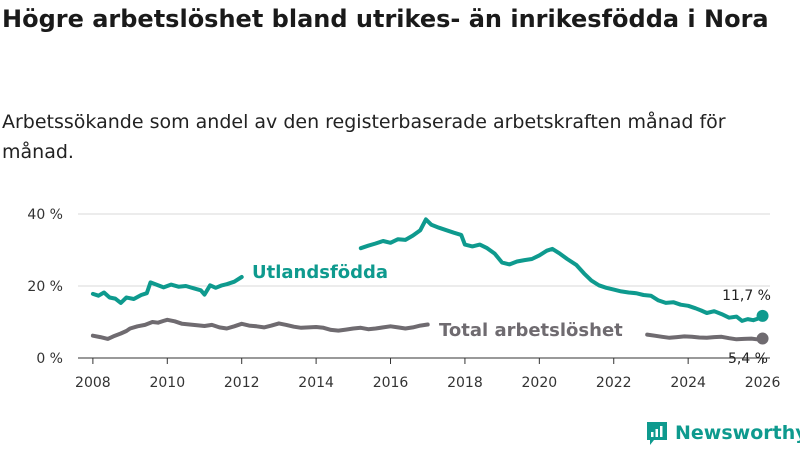 This screenshot has height=450, width=800. I want to click on series-label-utlandsfodda: Utlandsfödda, so click(320, 272).